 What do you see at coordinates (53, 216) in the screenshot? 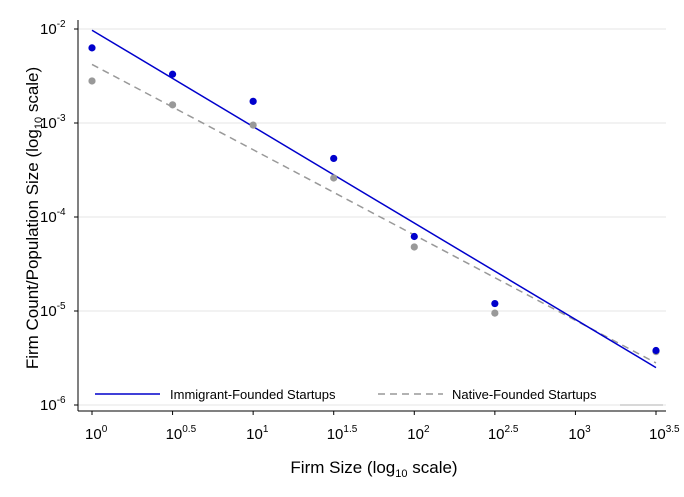
I see `y-tick-label: 10⁻⁴` at bounding box center [53, 216].